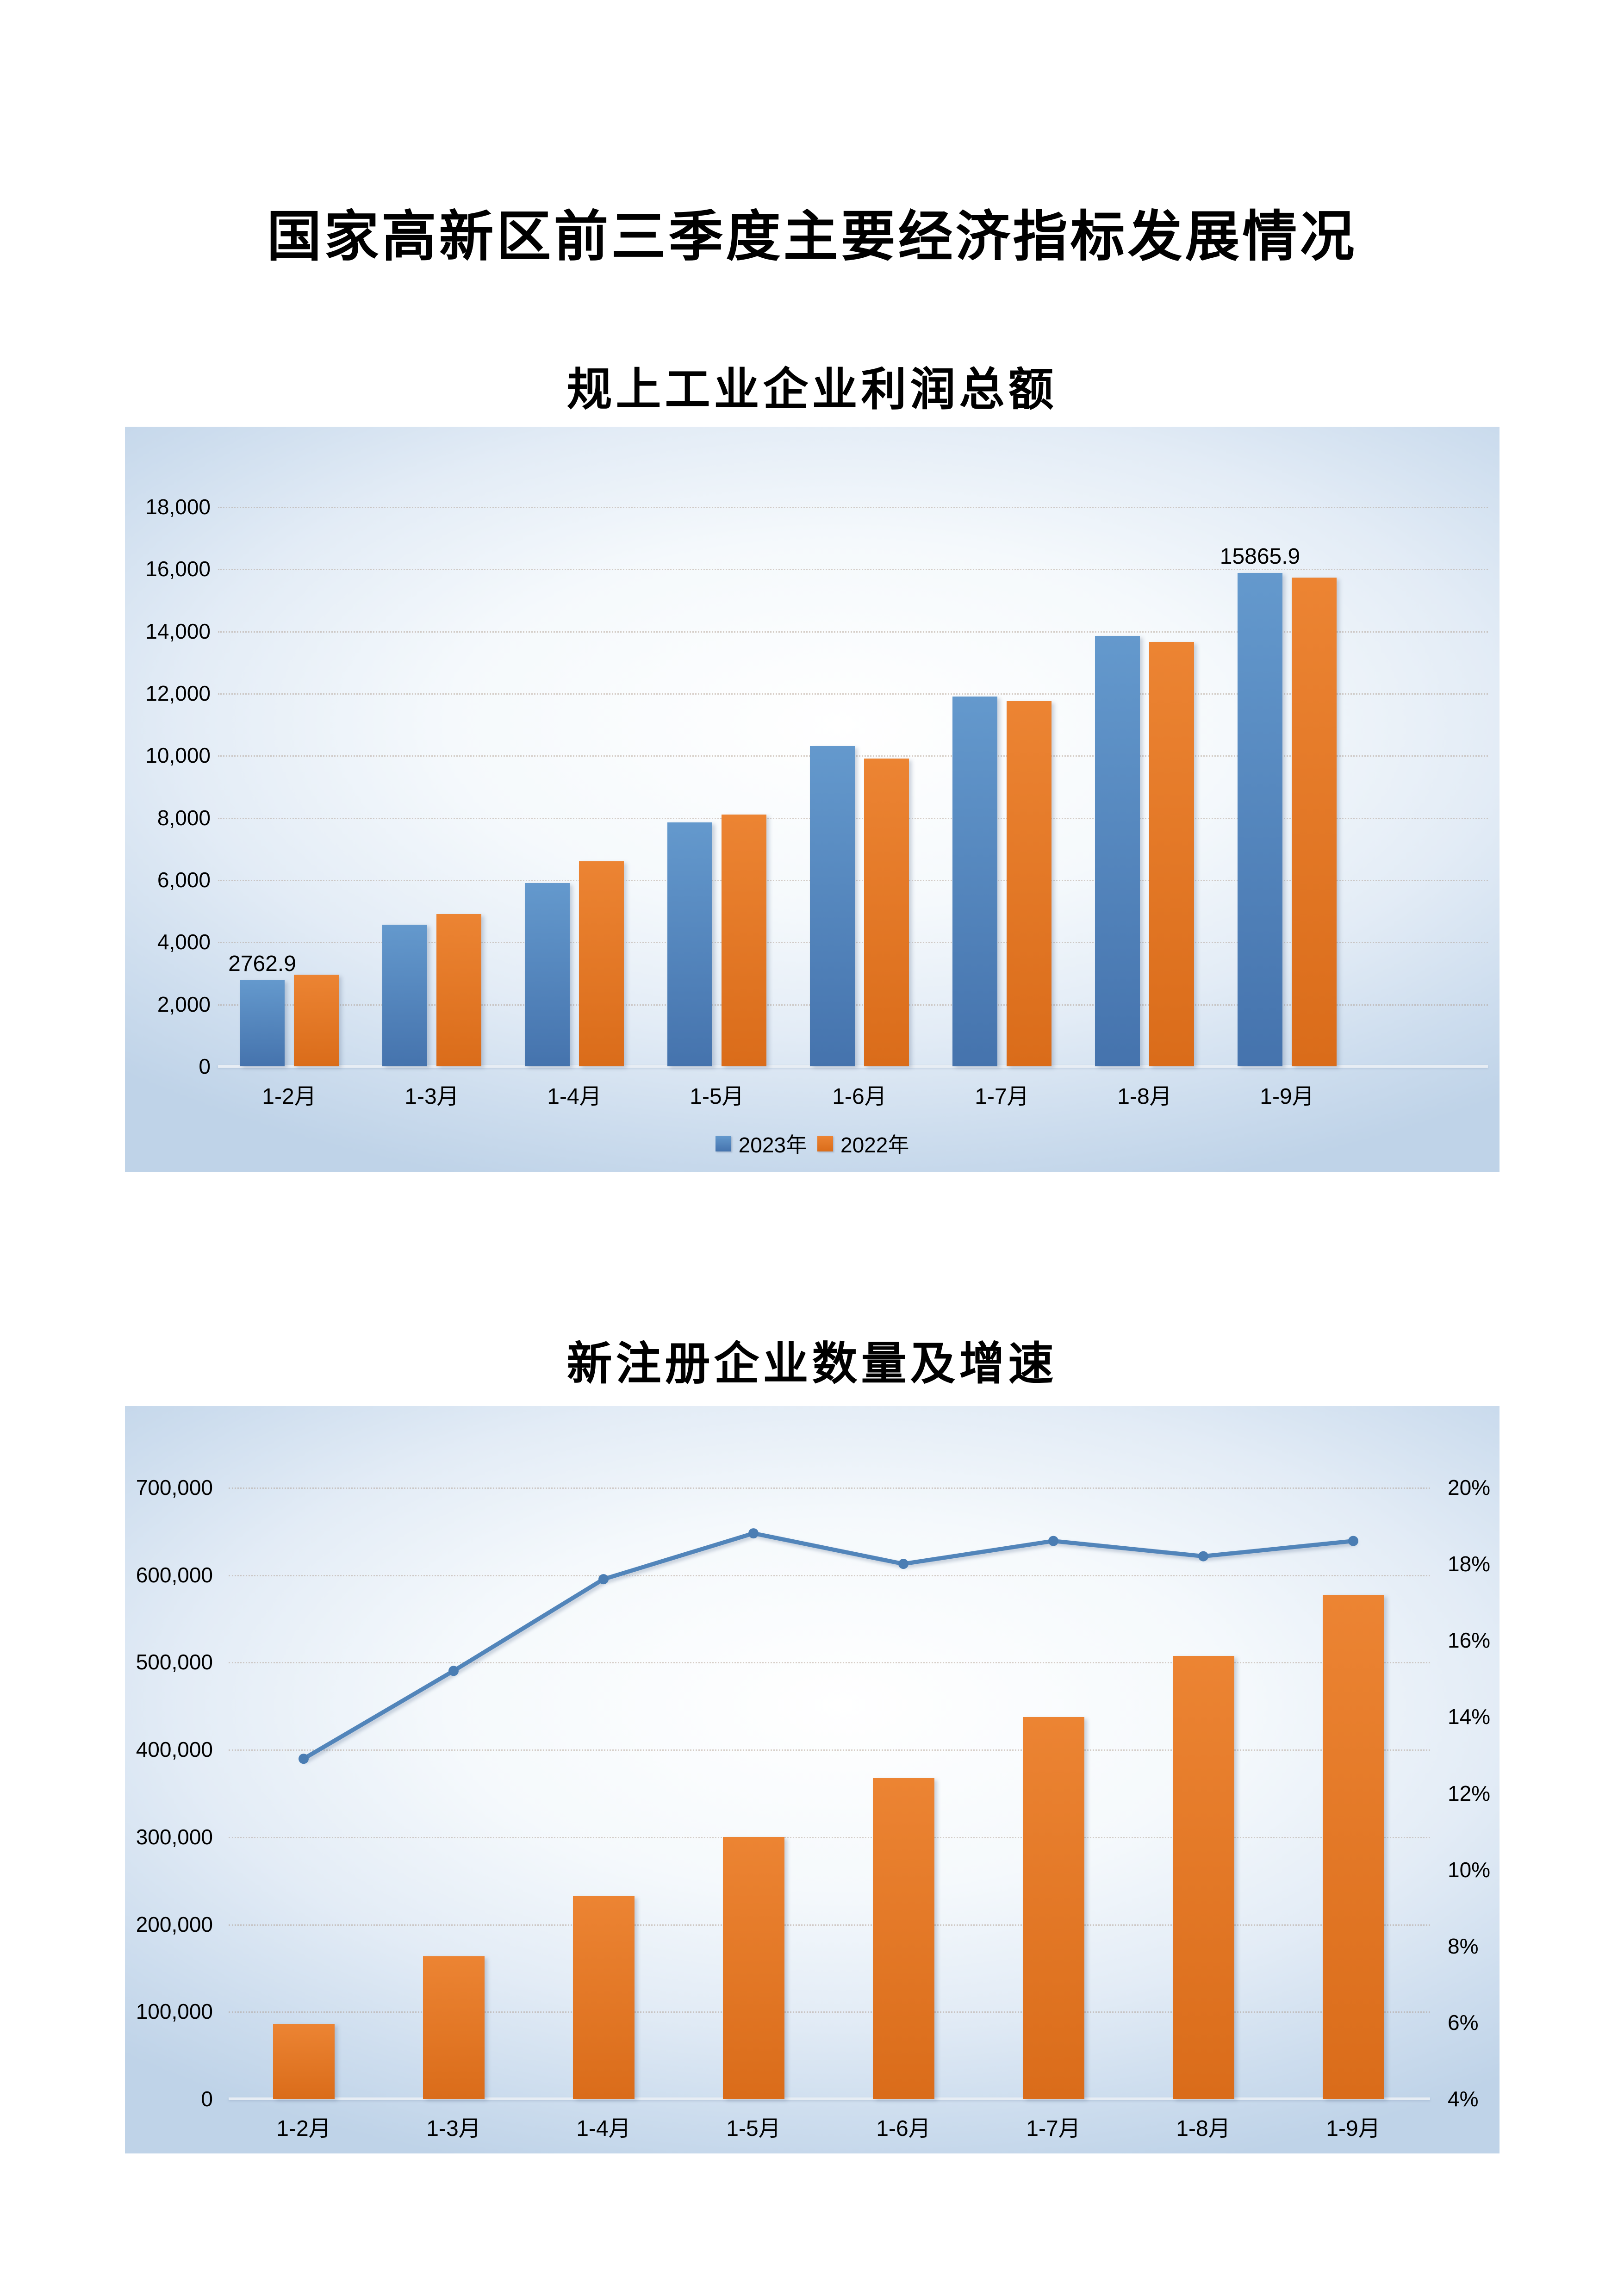 Image resolution: width=1624 pixels, height=2296 pixels. I want to click on y-axis-tick-label: 14,000, so click(178, 631).